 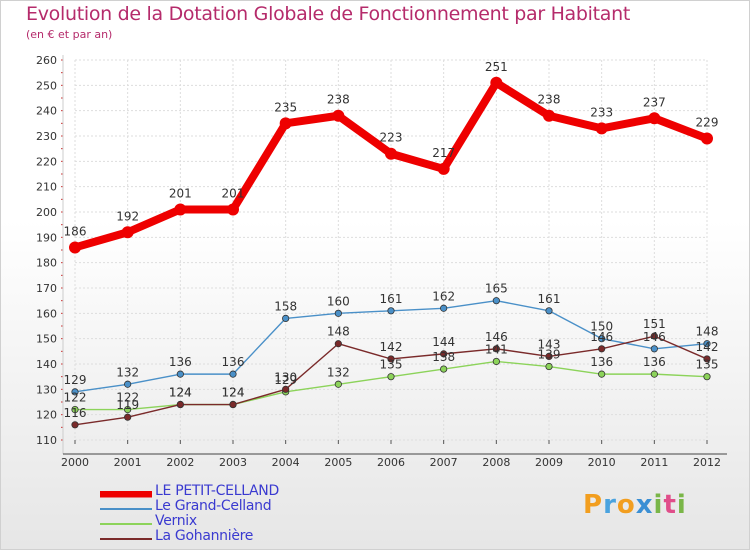 What do you see at coordinates (285, 377) in the screenshot?
I see `data-label-la-gohanniere: 130` at bounding box center [285, 377].